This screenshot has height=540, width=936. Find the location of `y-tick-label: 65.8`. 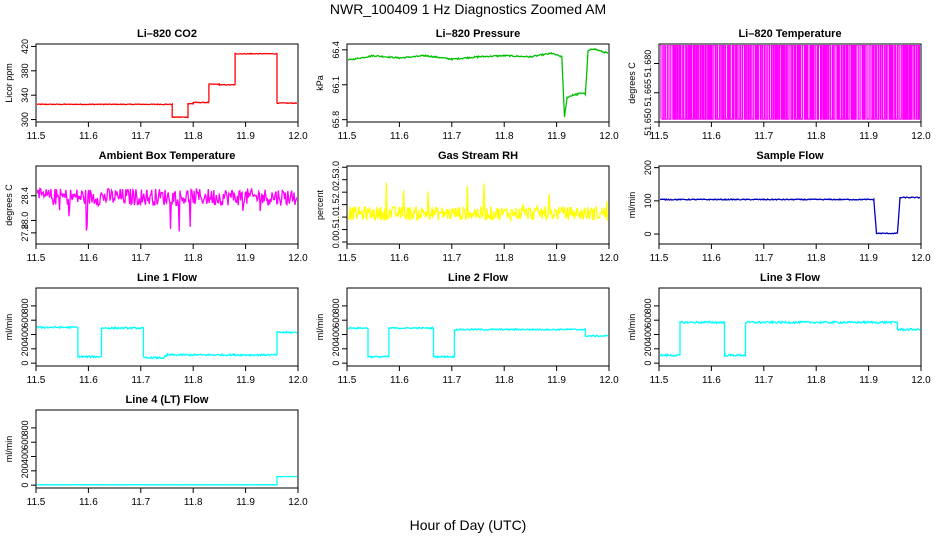

y-tick-label: 65.8 is located at coordinates (336, 120).